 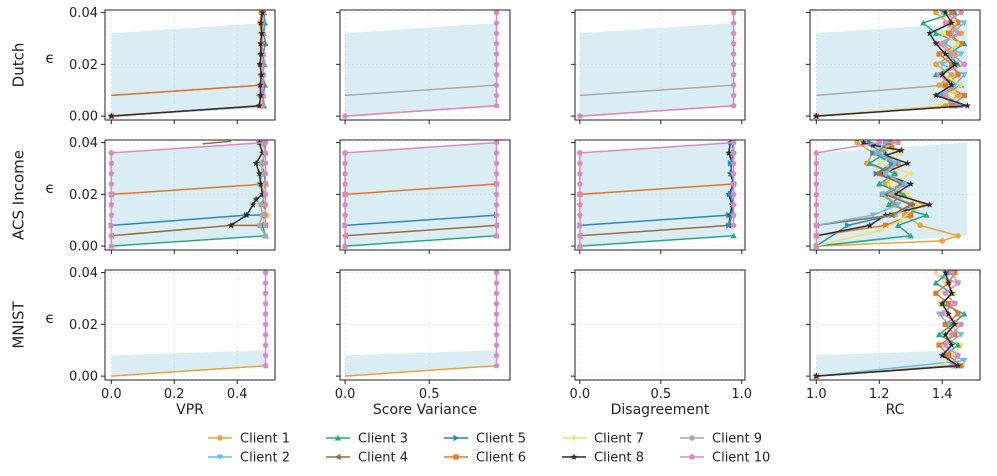 What do you see at coordinates (19, 196) in the screenshot?
I see `row-labels: Dutch ACS Income MNIST` at bounding box center [19, 196].